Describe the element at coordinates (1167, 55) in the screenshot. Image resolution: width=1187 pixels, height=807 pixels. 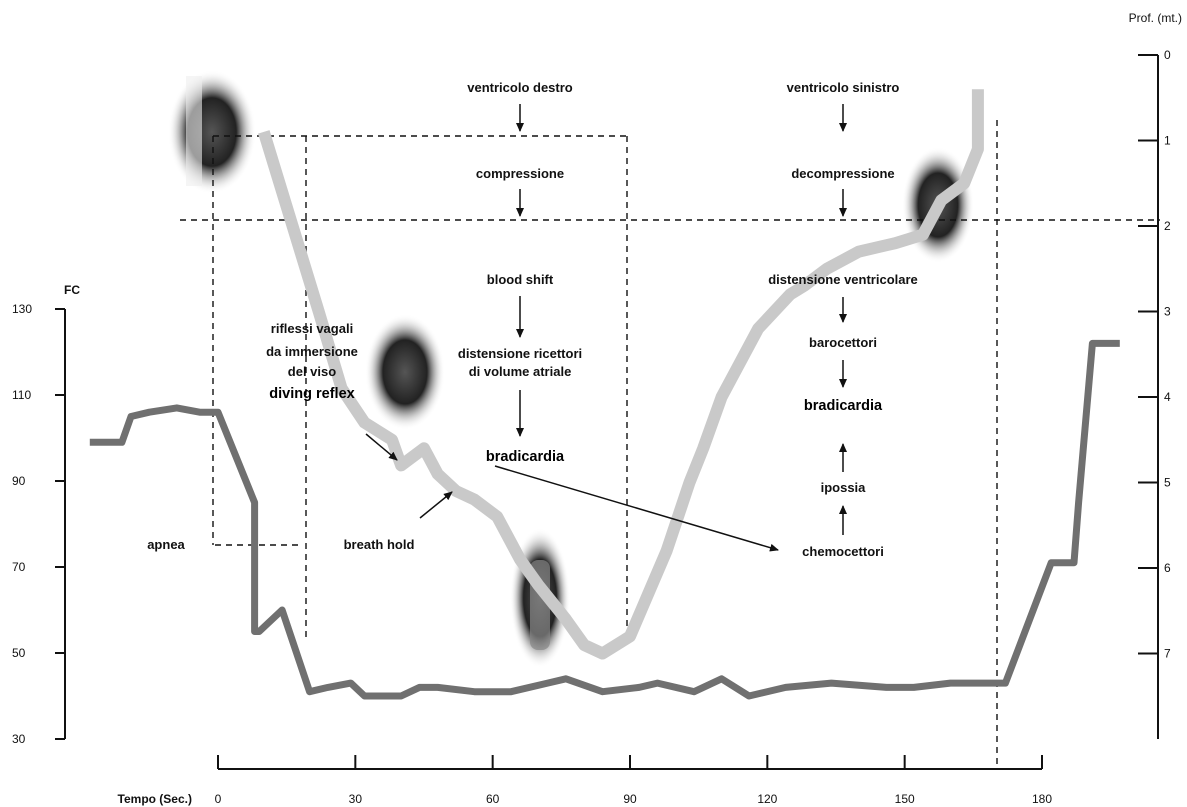
I see `y-right-tick-label: 0` at that location.